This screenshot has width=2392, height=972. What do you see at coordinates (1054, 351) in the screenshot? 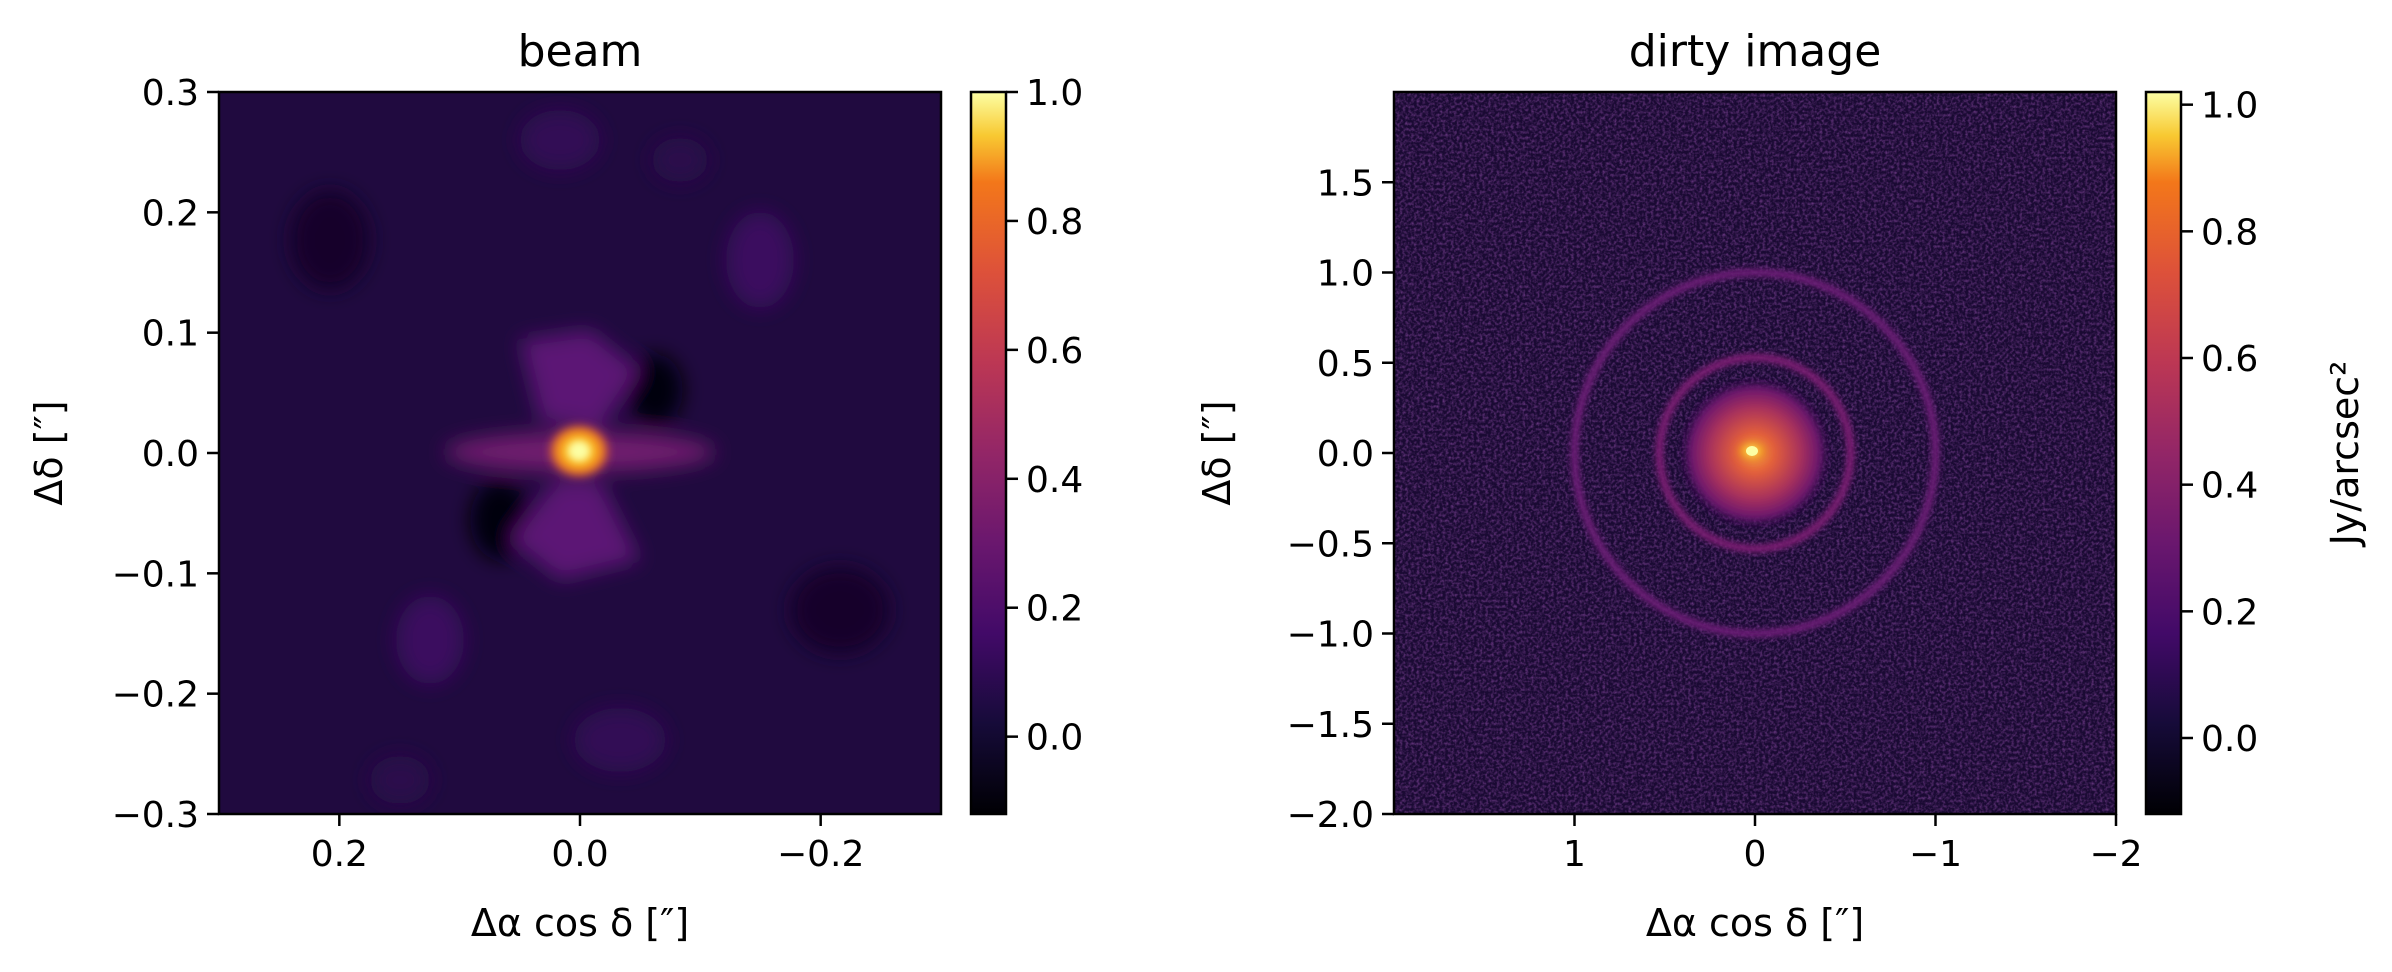
I see `beam-colorbar-tick-label: 0.6` at bounding box center [1054, 351].